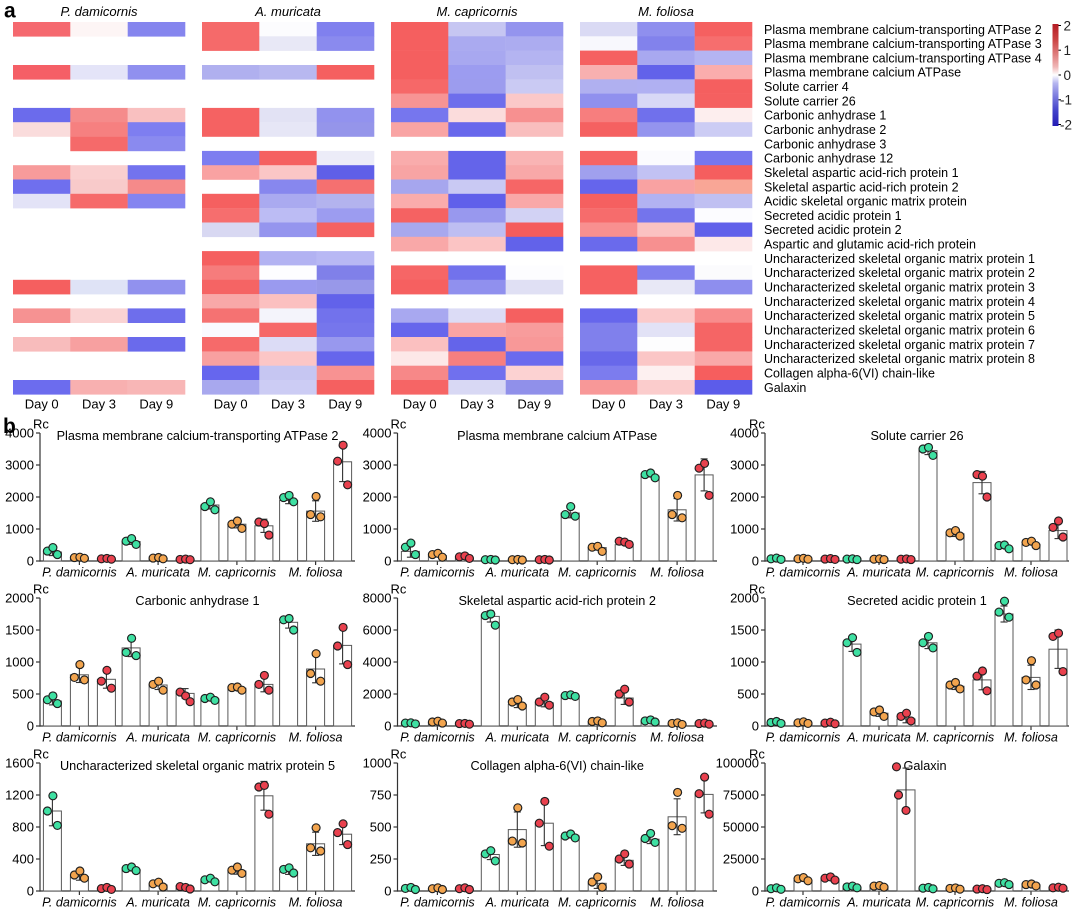 Image resolution: width=1080 pixels, height=912 pixels. Describe the element at coordinates (1066, 100) in the screenshot. I see `svg-text: -1` at that location.